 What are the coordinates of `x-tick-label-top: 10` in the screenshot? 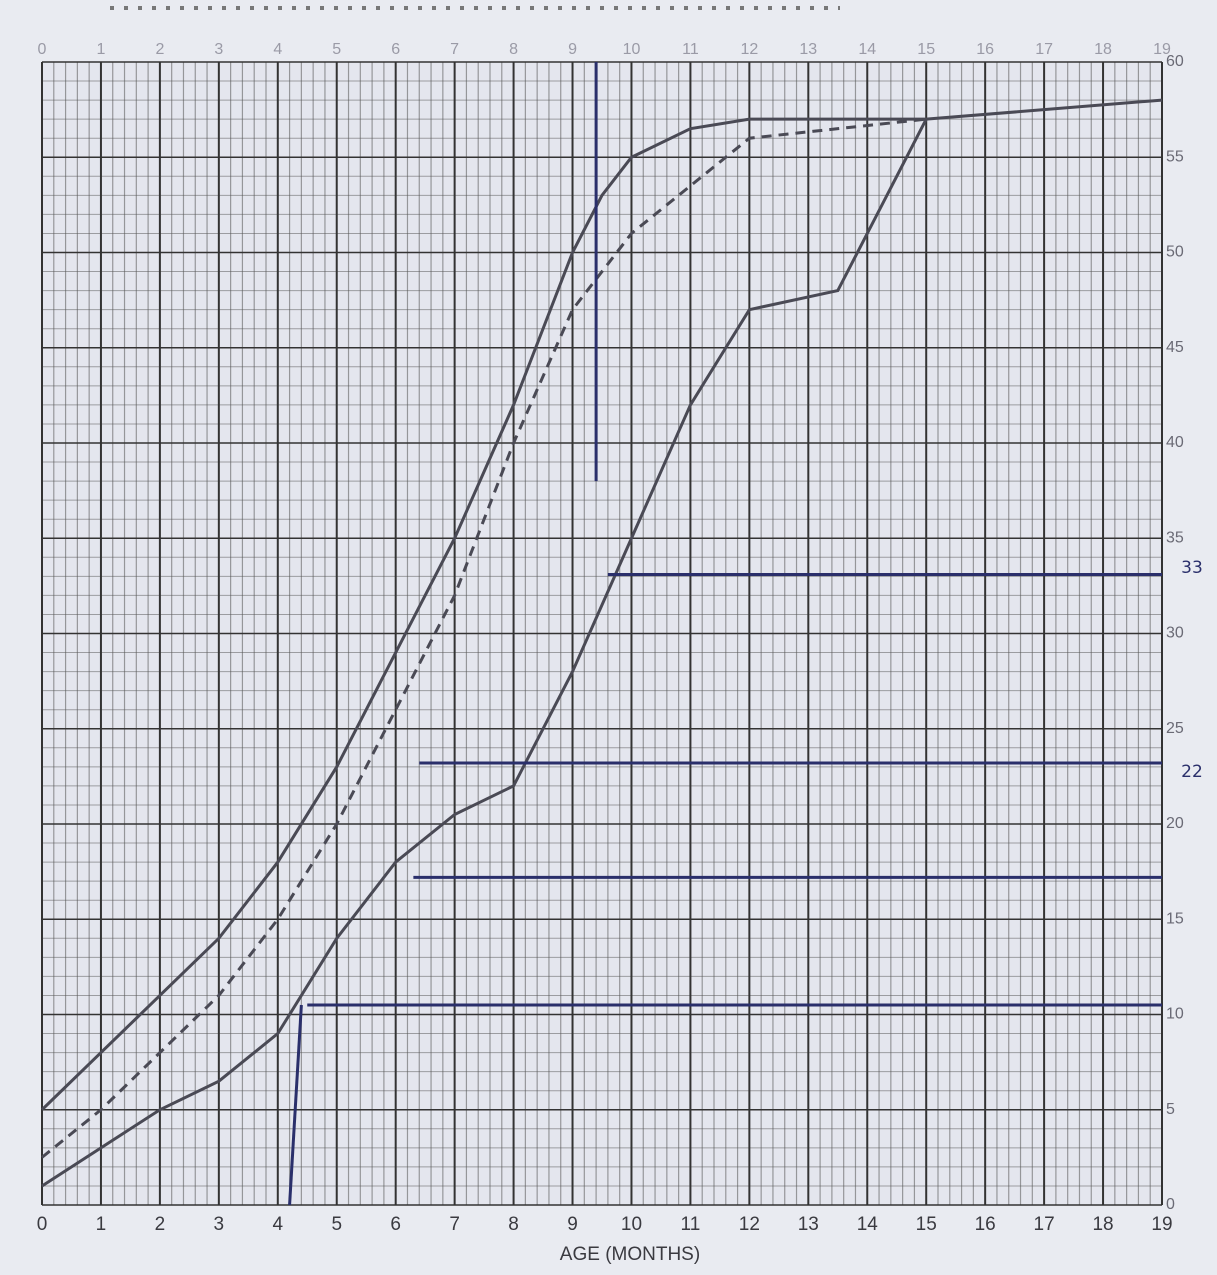 It's located at (632, 49).